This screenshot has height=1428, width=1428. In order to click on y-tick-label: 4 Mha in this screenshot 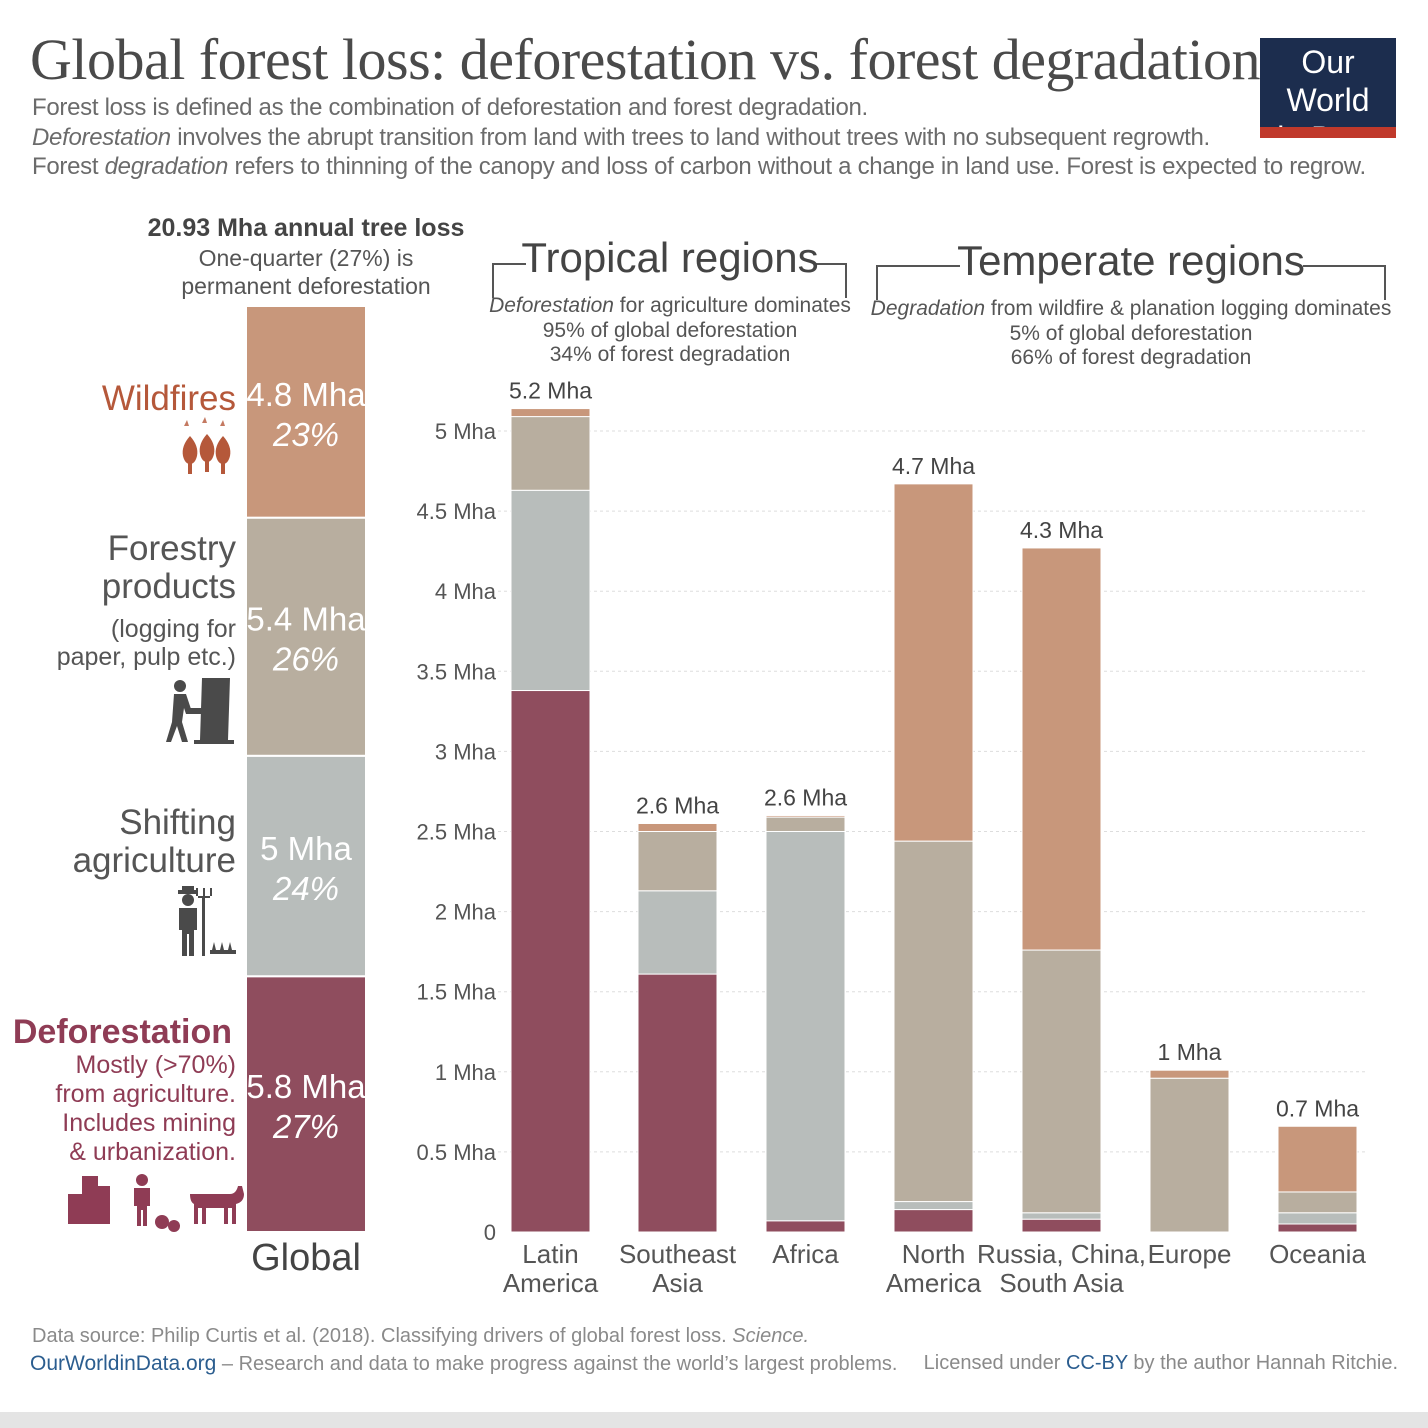, I will do `click(466, 591)`.